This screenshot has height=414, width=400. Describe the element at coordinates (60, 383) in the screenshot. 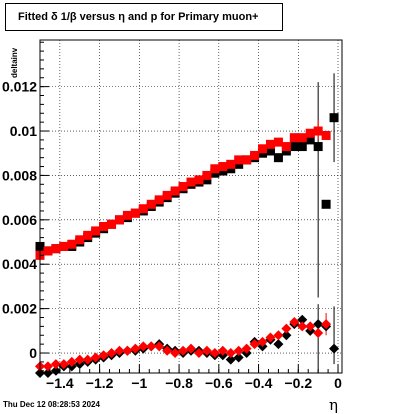

I see `x-tick-label: −1.4` at that location.